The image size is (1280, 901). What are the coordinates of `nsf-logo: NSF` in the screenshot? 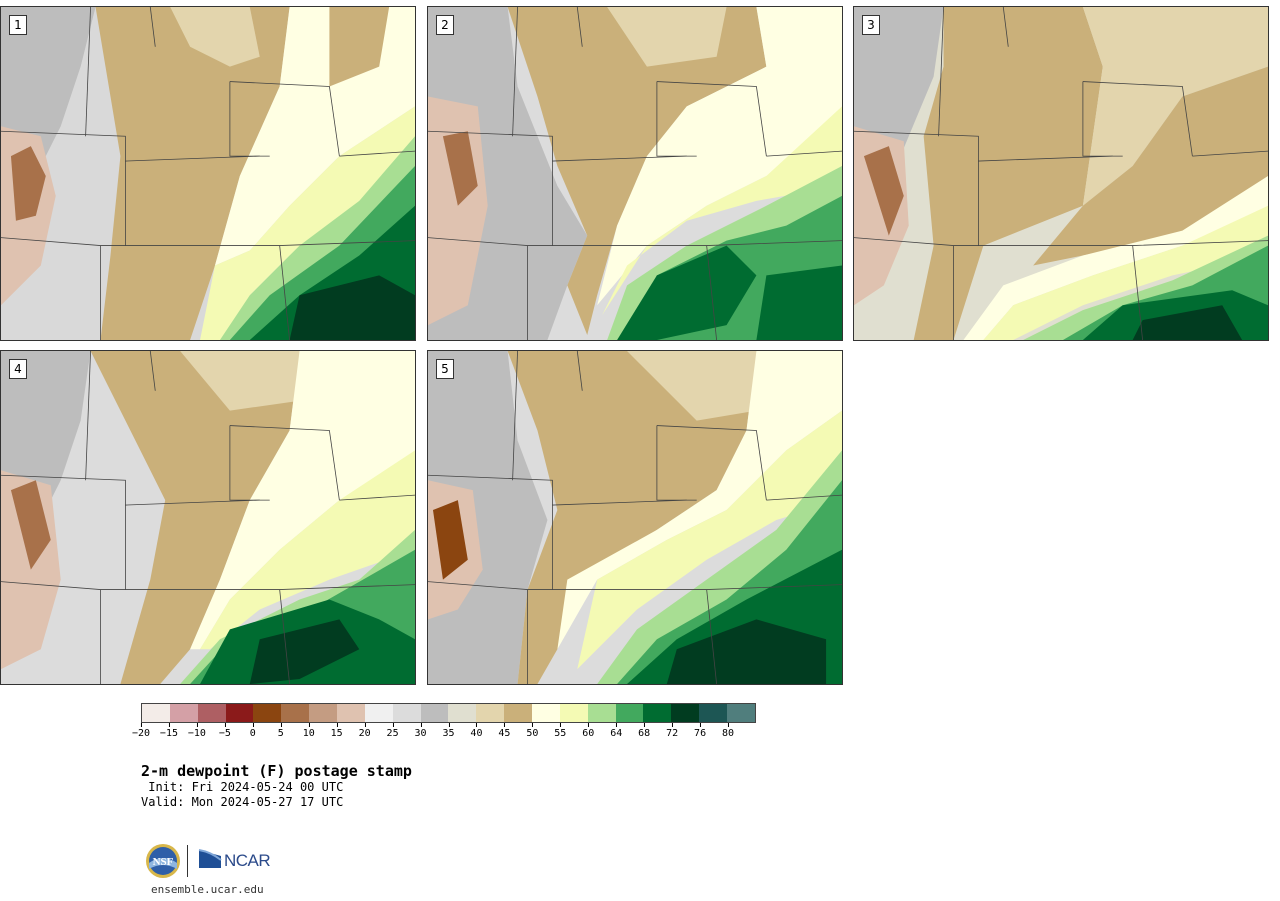 It's located at (163, 861).